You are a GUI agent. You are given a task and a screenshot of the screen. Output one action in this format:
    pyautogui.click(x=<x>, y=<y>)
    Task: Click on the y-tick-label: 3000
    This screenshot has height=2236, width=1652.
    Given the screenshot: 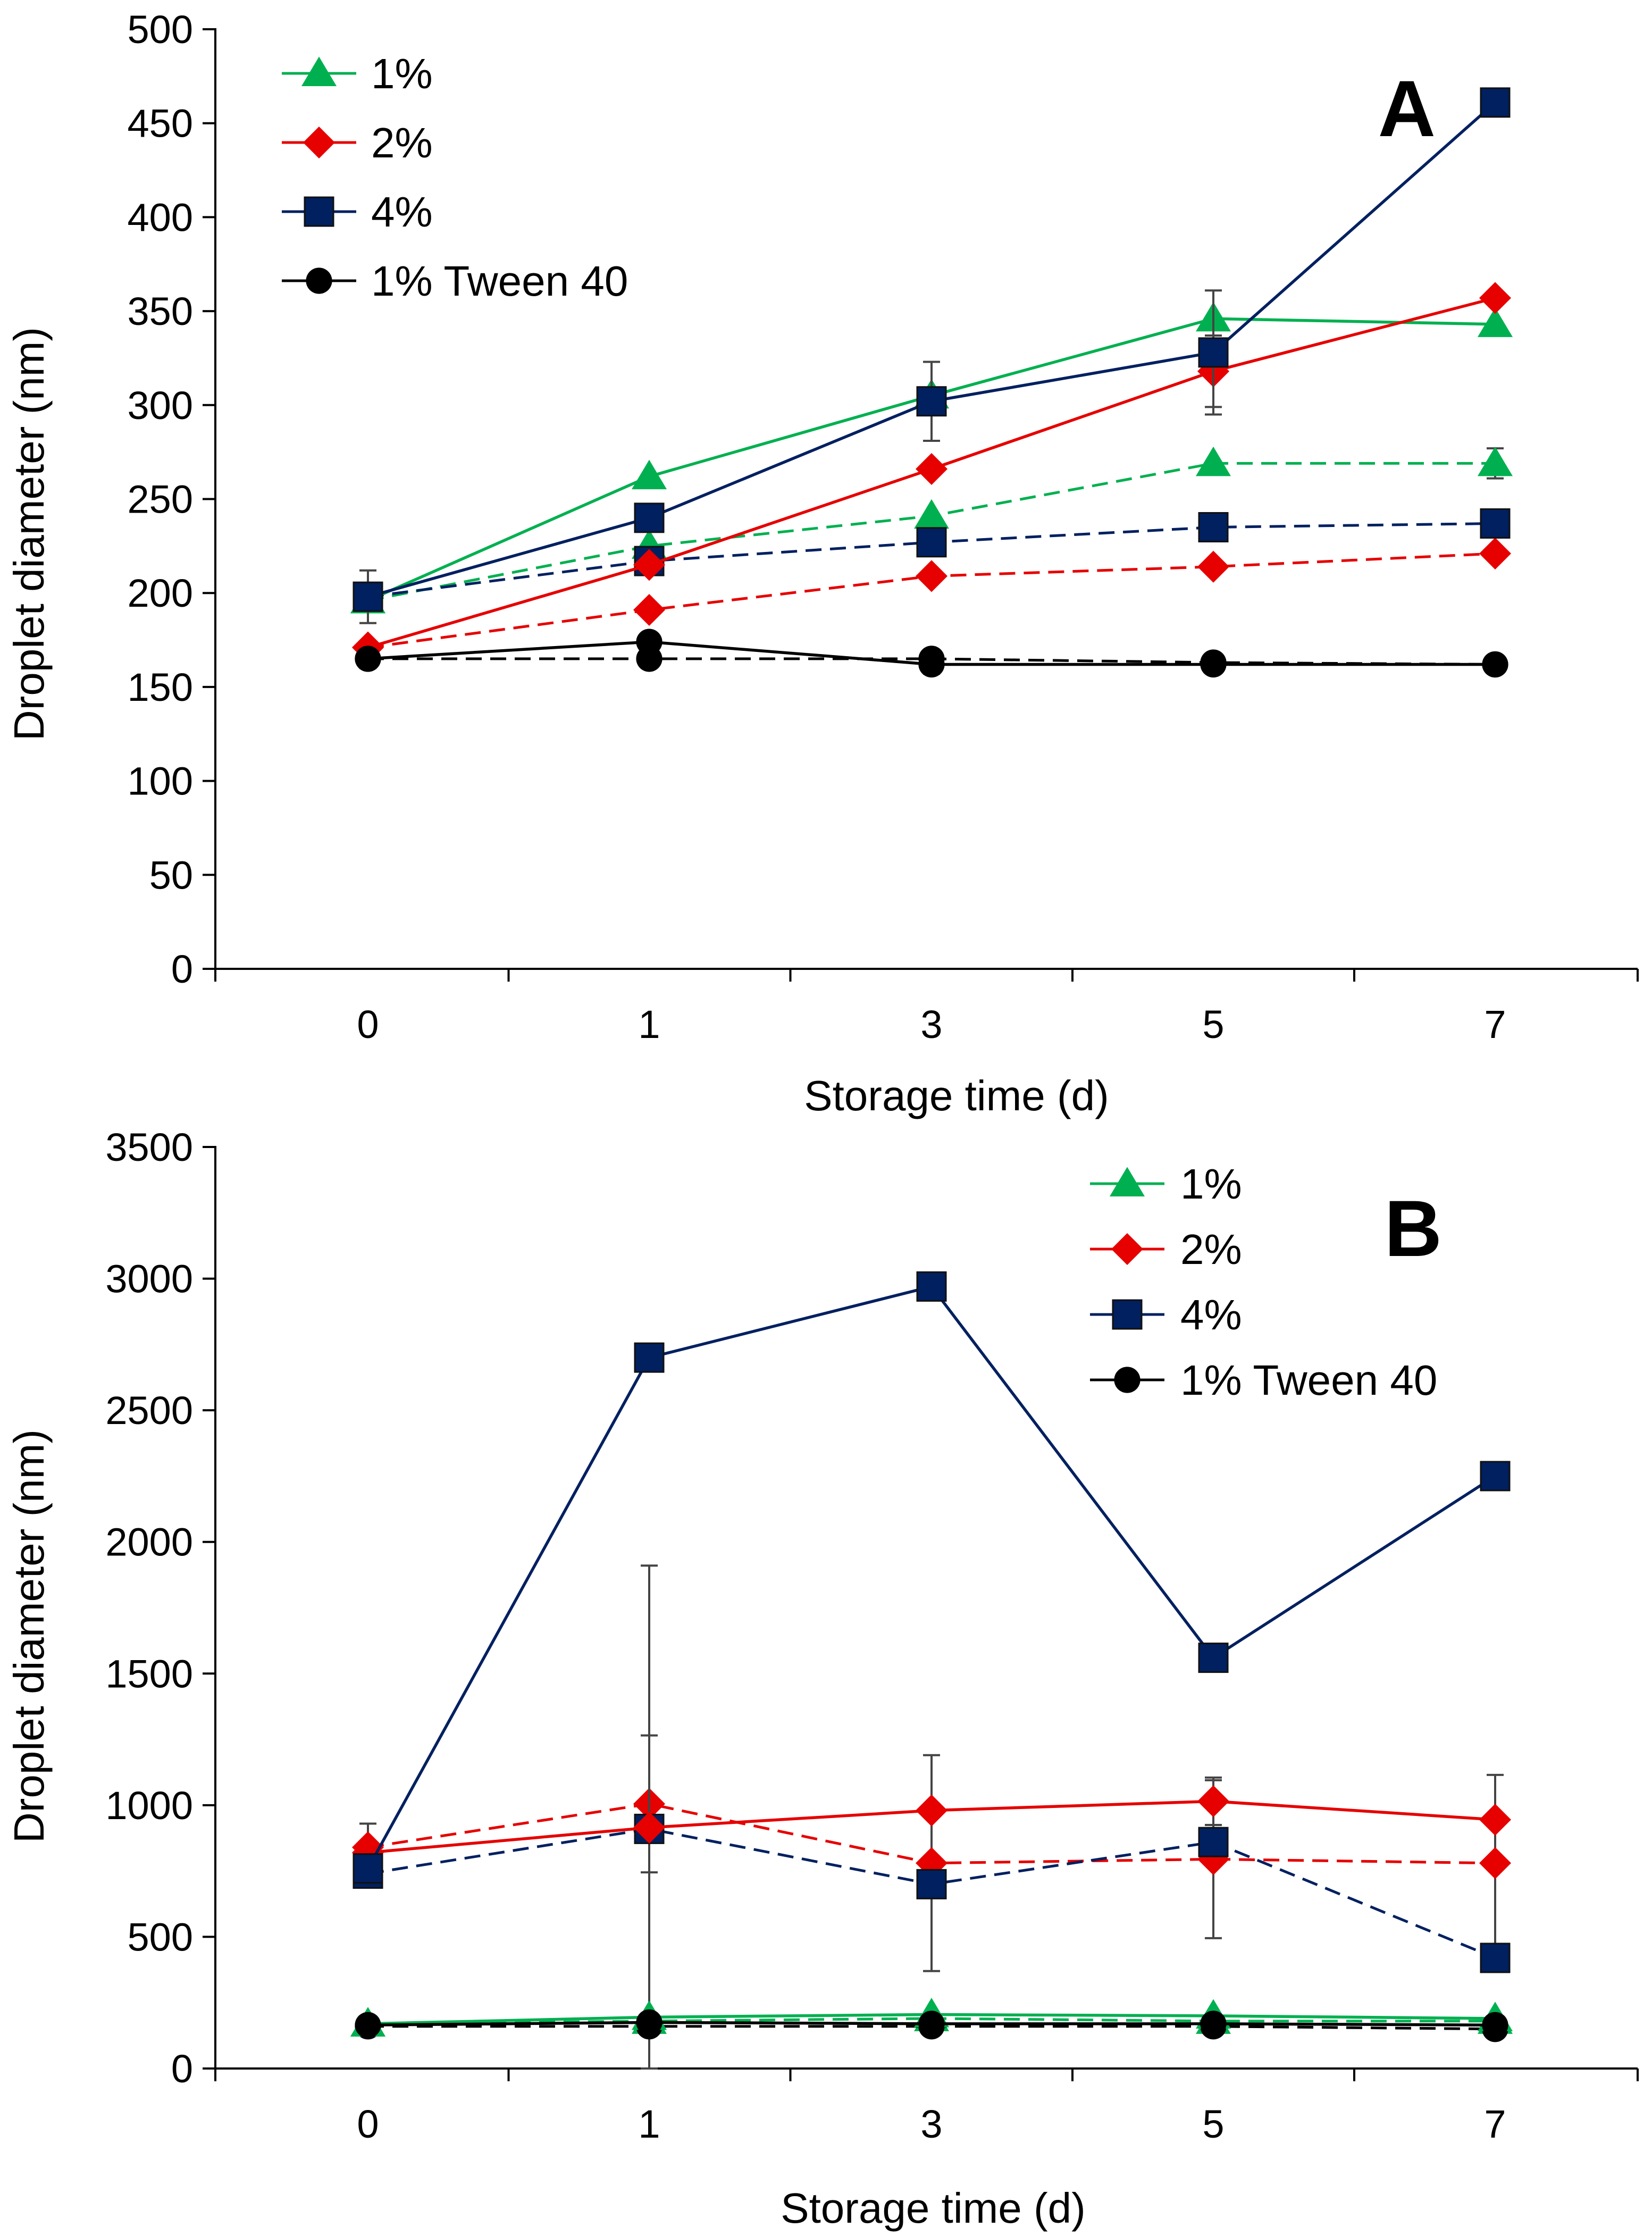 What is the action you would take?
    pyautogui.click(x=149, y=1279)
    